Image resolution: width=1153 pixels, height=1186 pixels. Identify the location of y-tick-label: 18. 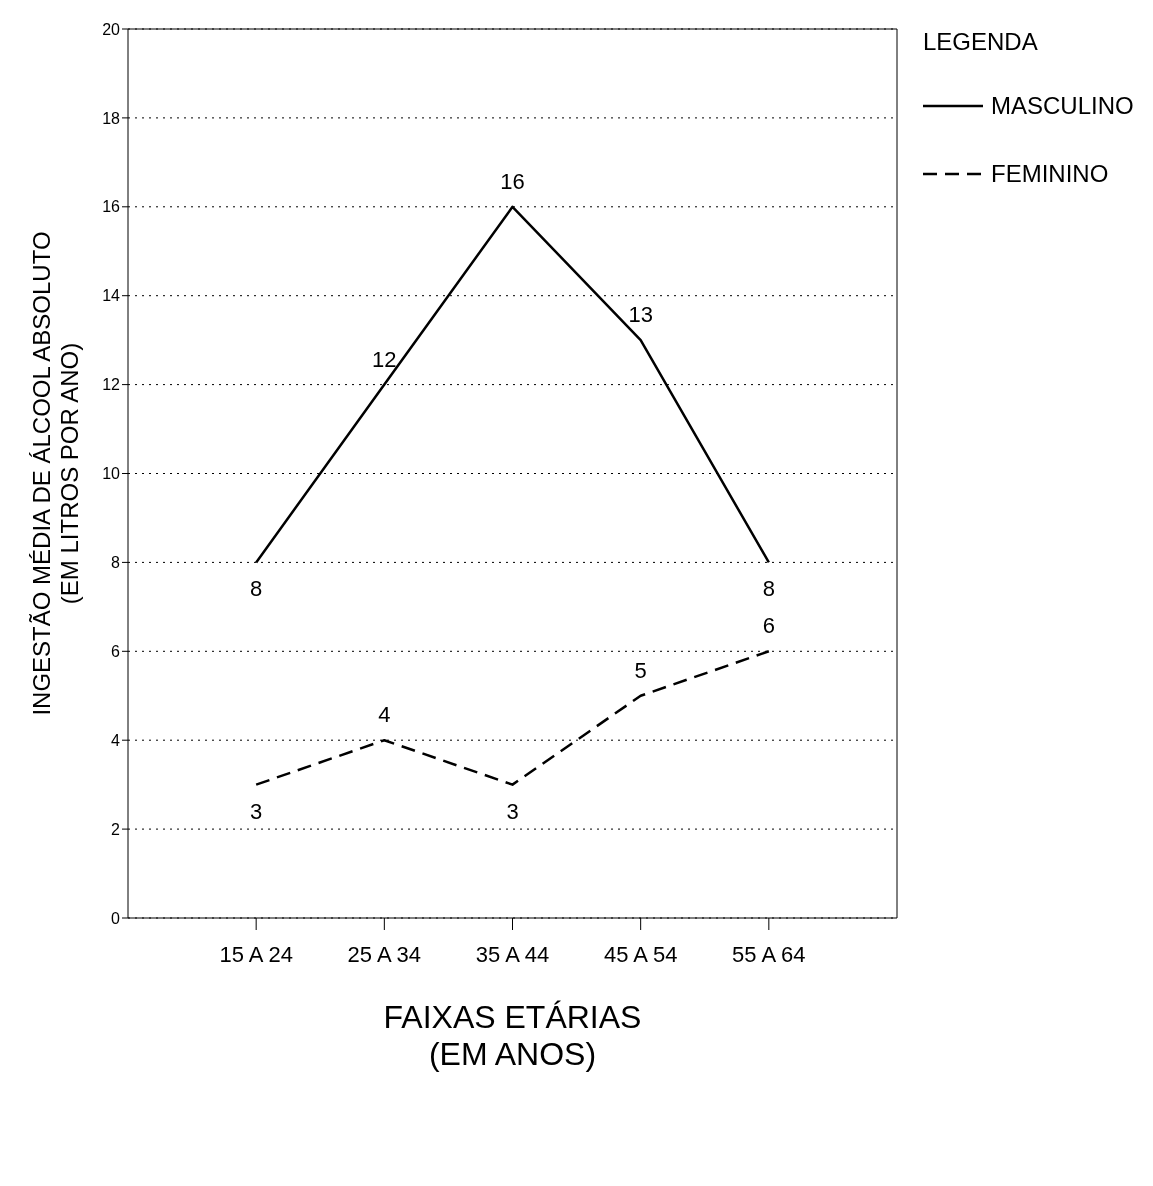
(111, 118).